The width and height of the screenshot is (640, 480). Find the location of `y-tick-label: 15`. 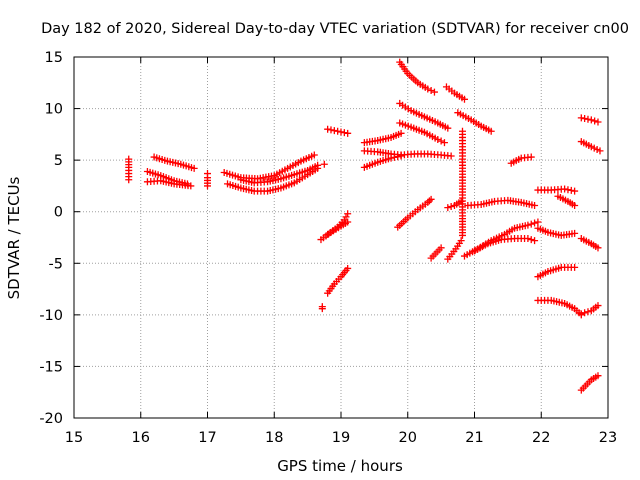

y-tick-label: 15 is located at coordinates (54, 58).